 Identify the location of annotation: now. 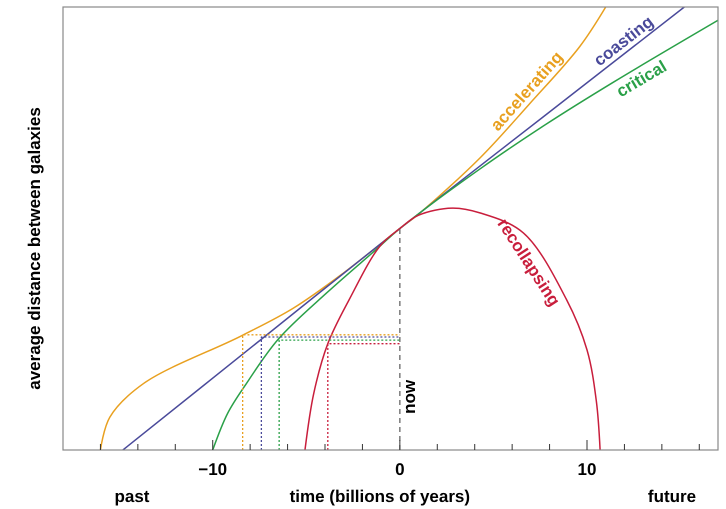
(409, 396).